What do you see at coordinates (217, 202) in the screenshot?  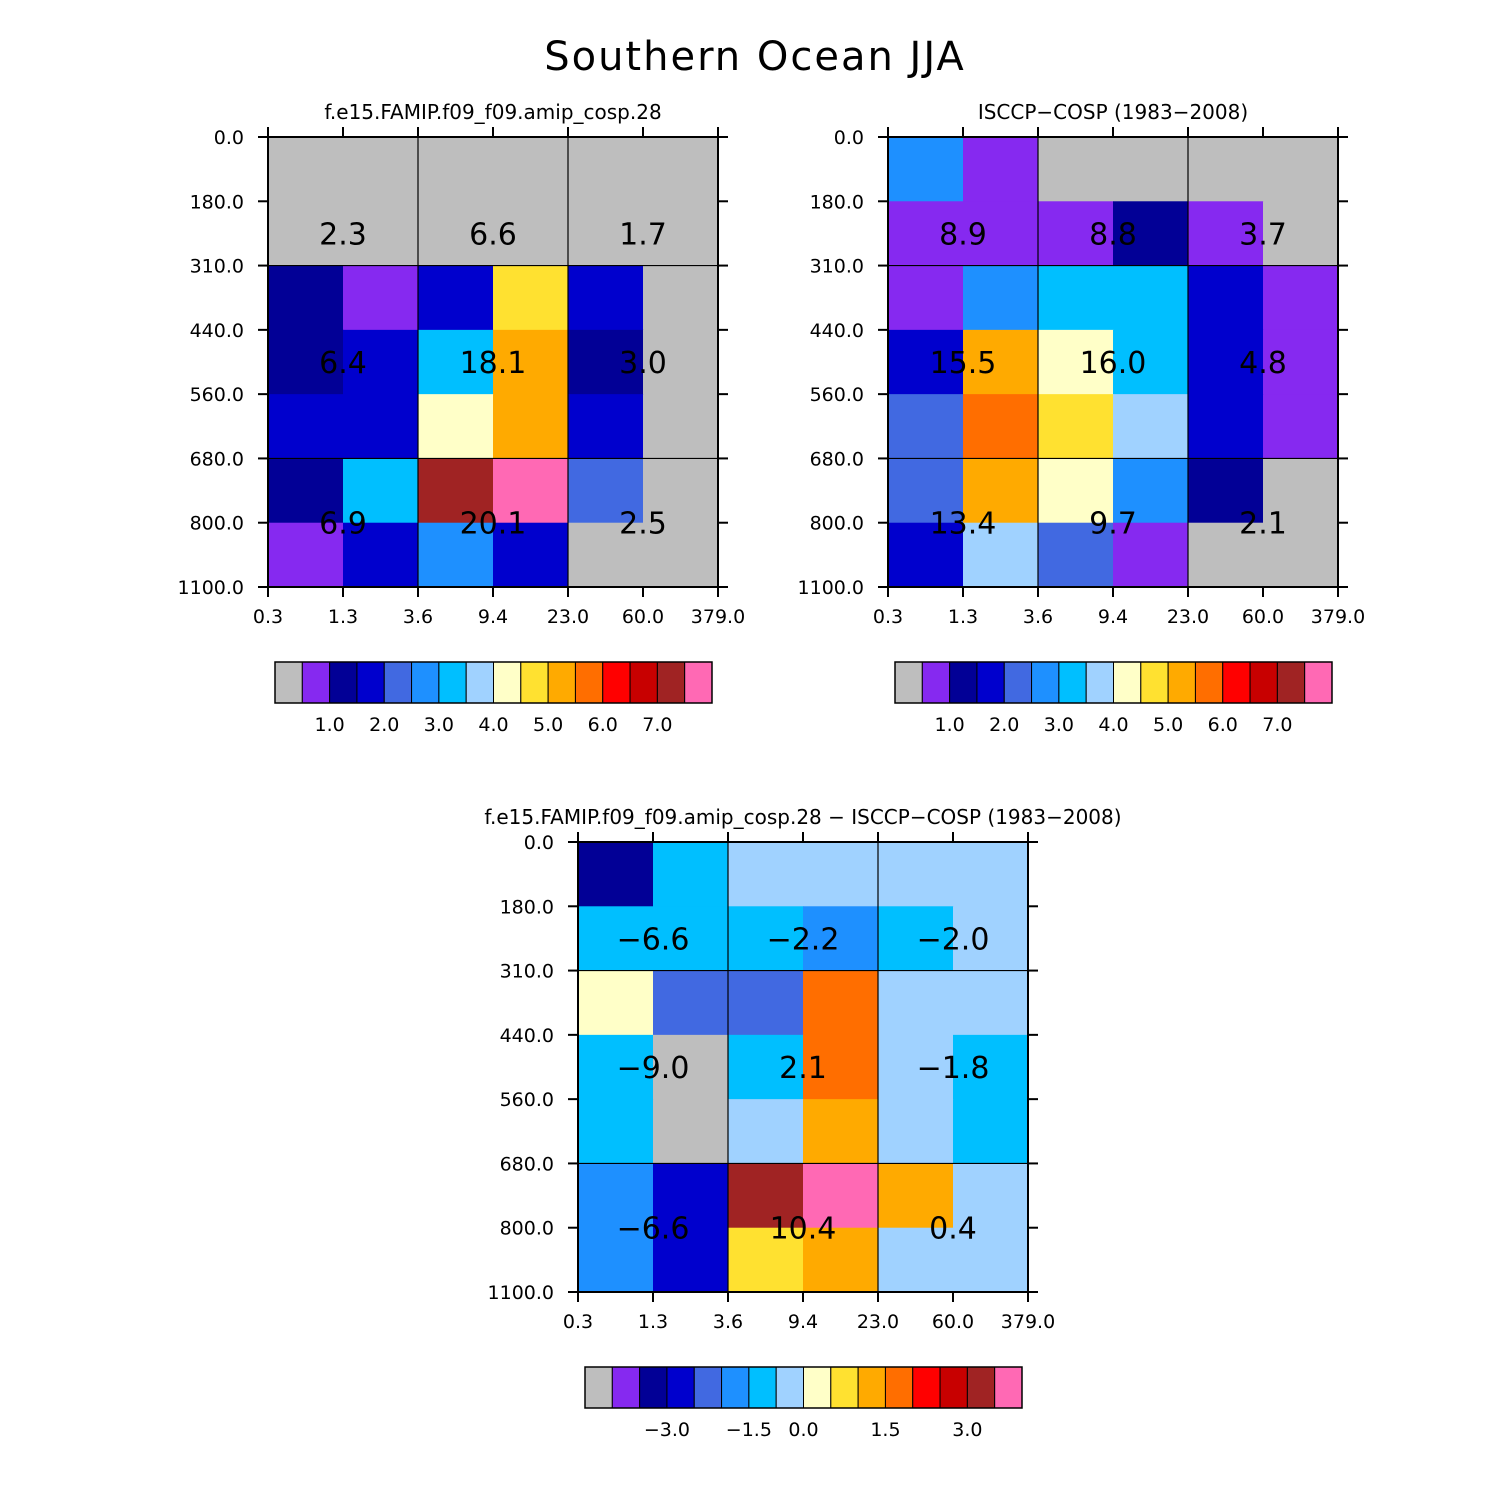 I see `y-tick-label: 180.0` at bounding box center [217, 202].